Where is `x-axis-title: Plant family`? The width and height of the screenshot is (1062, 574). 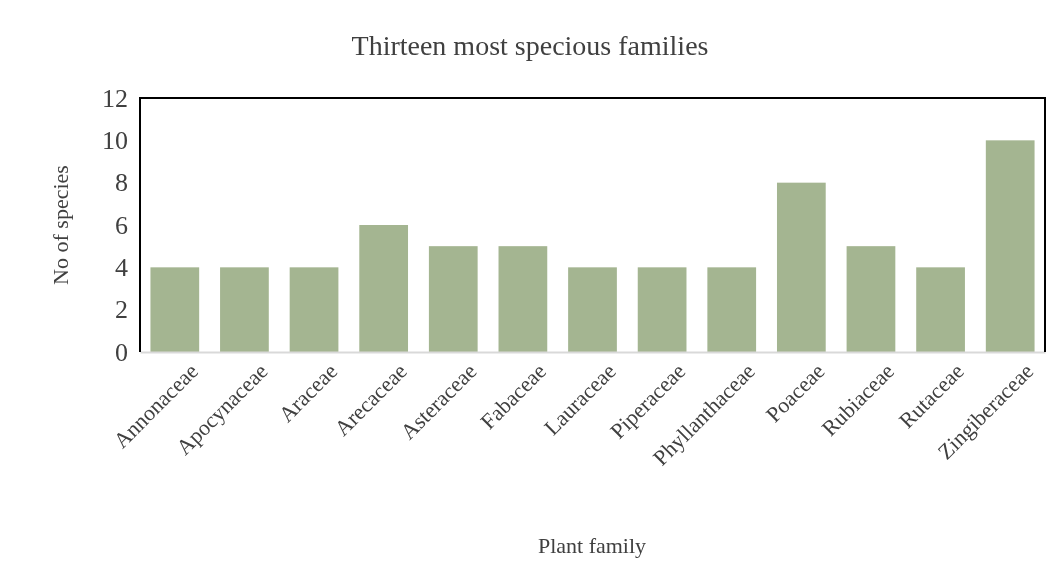 x-axis-title: Plant family is located at coordinates (592, 545).